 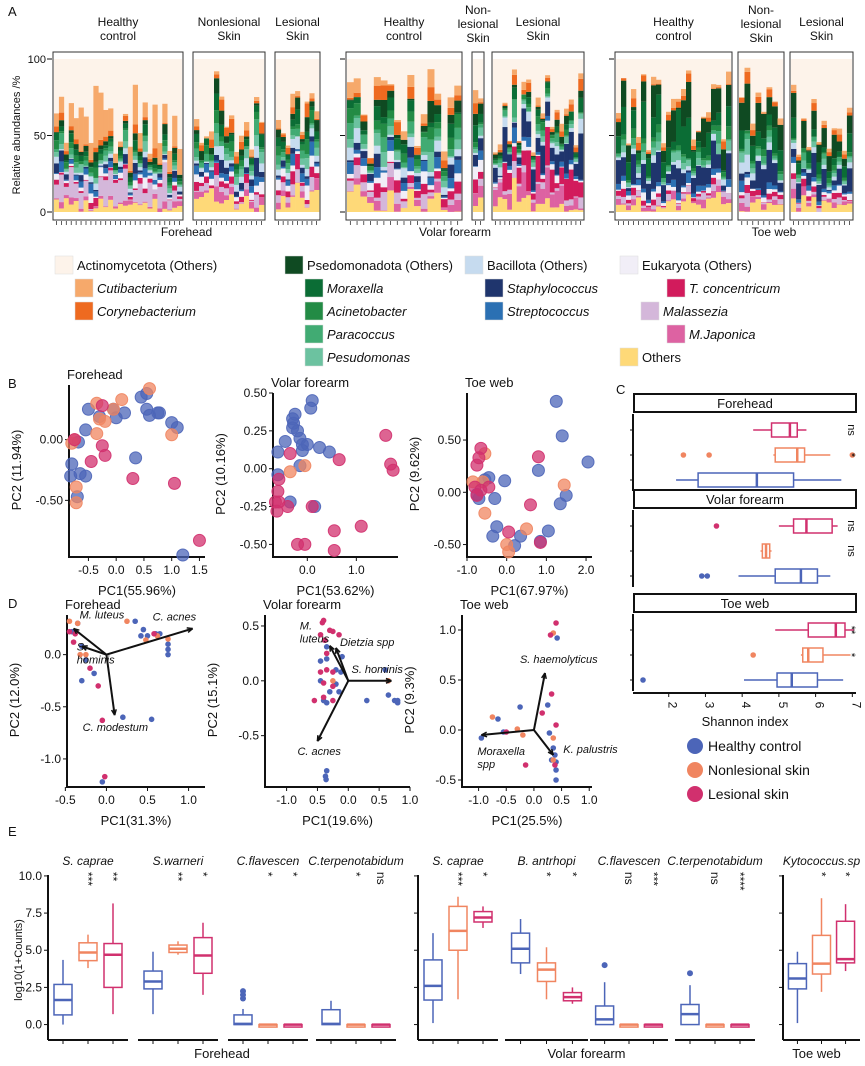 What do you see at coordinates (506, 570) in the screenshot?
I see `b-xtick-label: 0.0` at bounding box center [506, 570].